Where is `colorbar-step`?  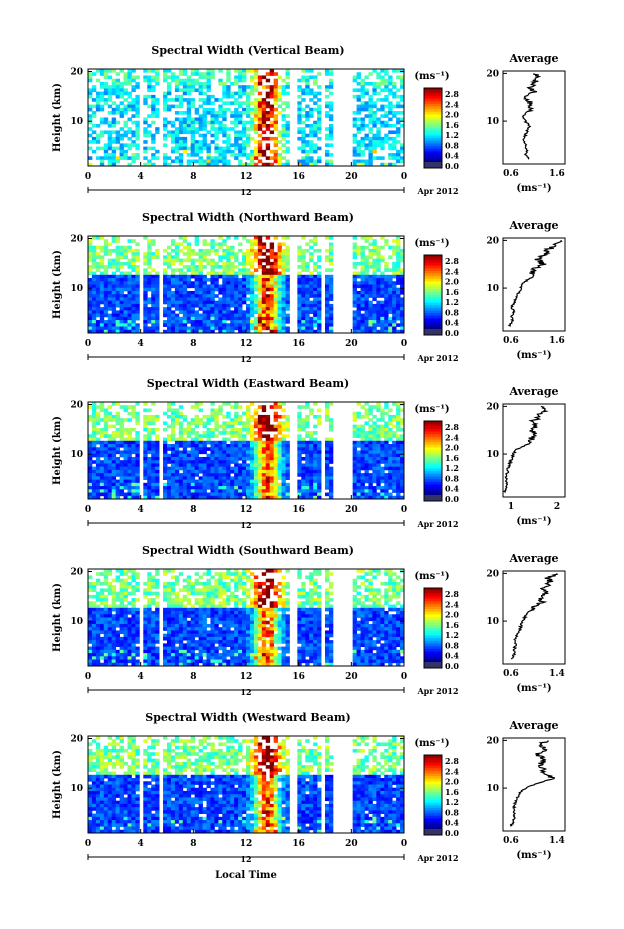 colorbar-step is located at coordinates (433, 127).